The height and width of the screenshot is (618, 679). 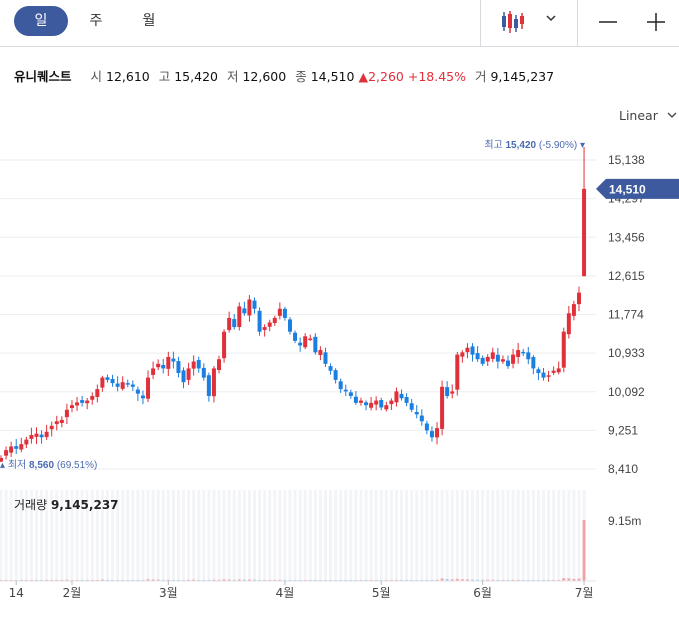 What do you see at coordinates (608, 22) in the screenshot?
I see `zoom-out-button` at bounding box center [608, 22].